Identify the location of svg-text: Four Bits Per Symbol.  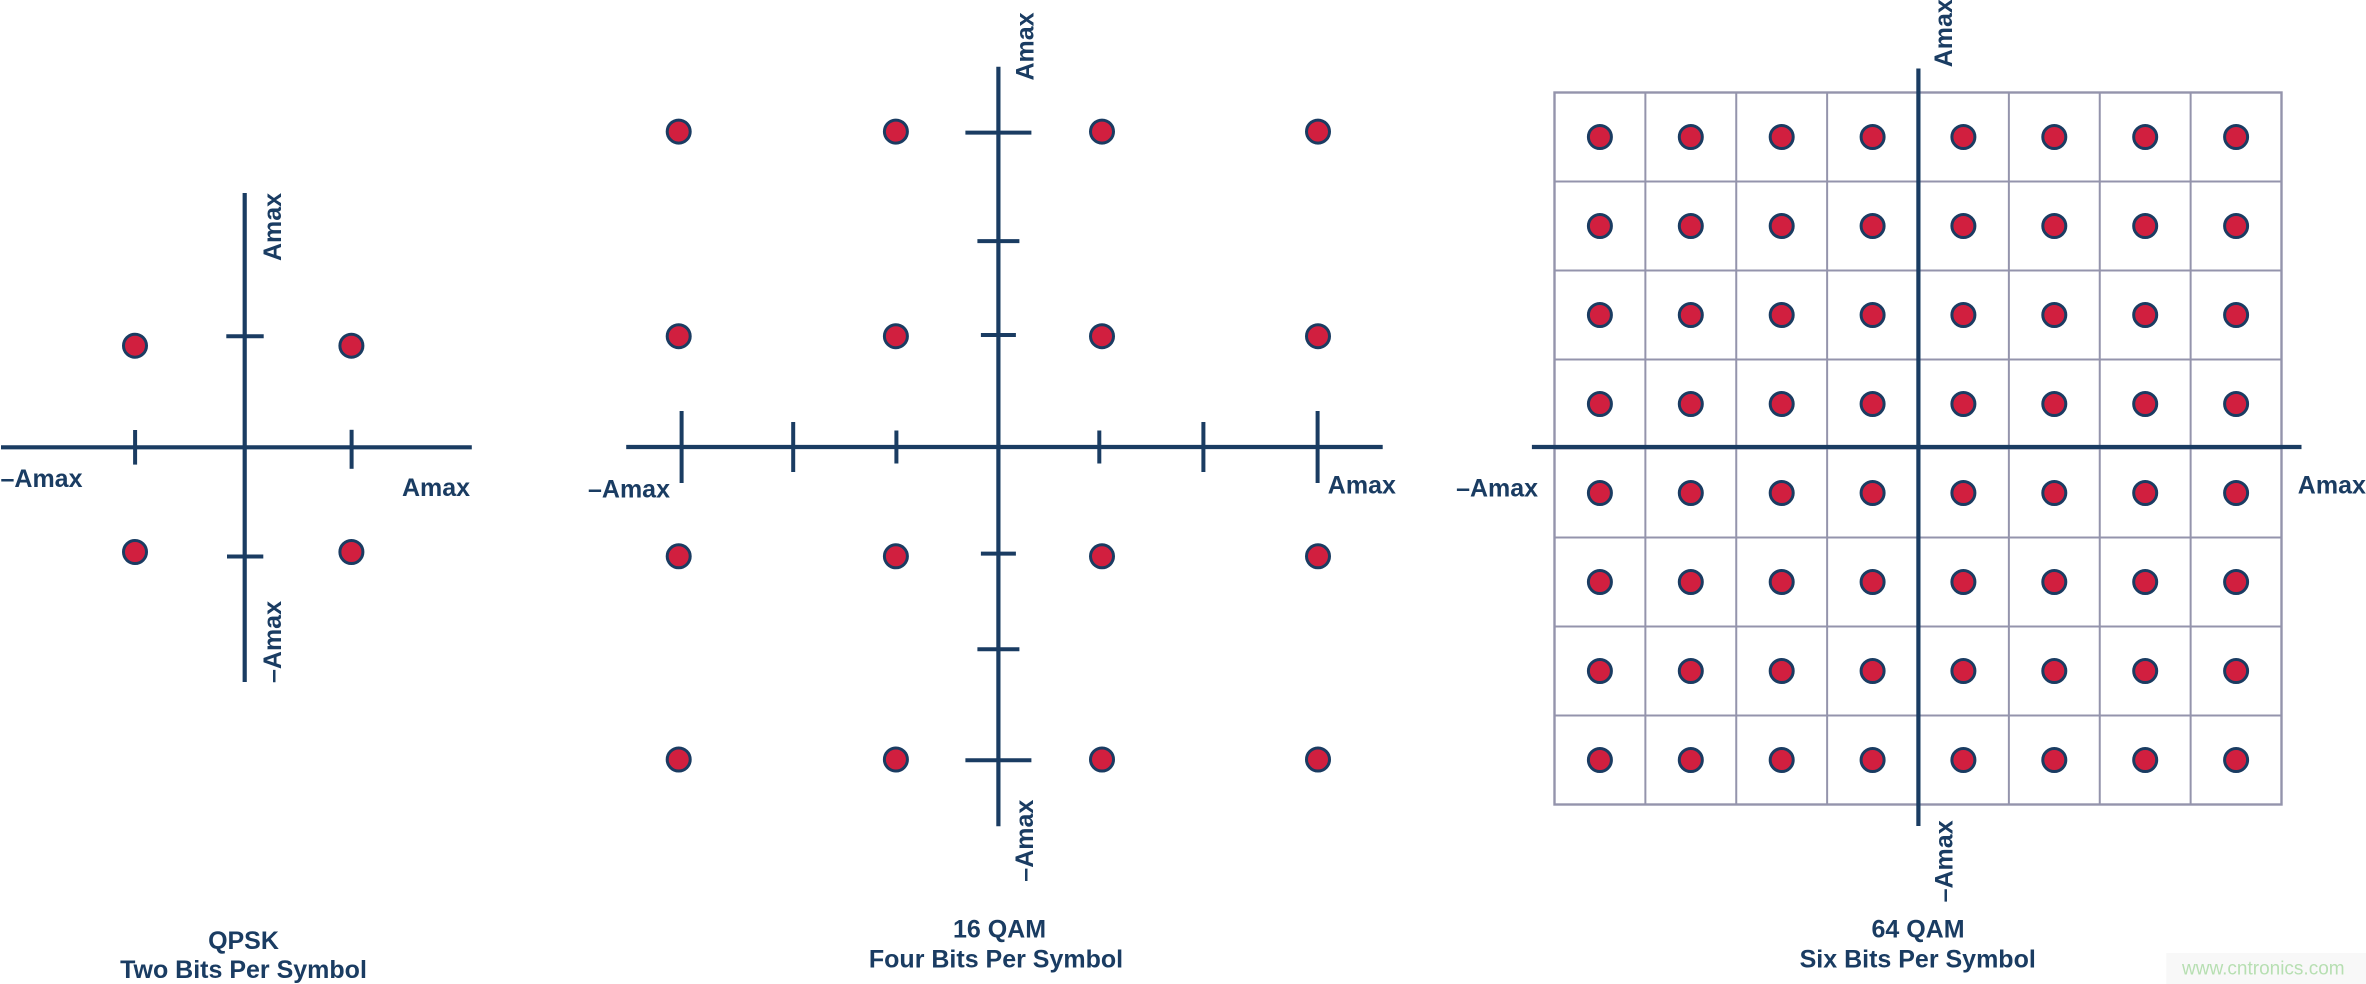
(996, 960).